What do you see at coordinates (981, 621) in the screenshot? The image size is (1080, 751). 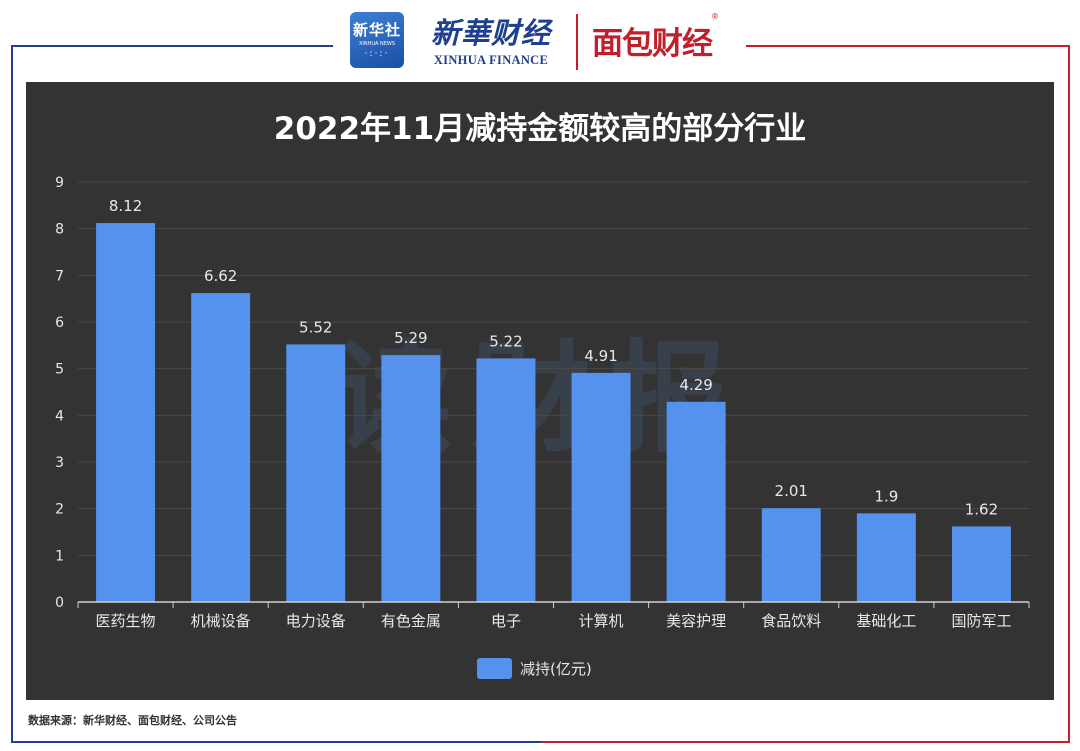 I see `x-tick-label: 国防军工` at bounding box center [981, 621].